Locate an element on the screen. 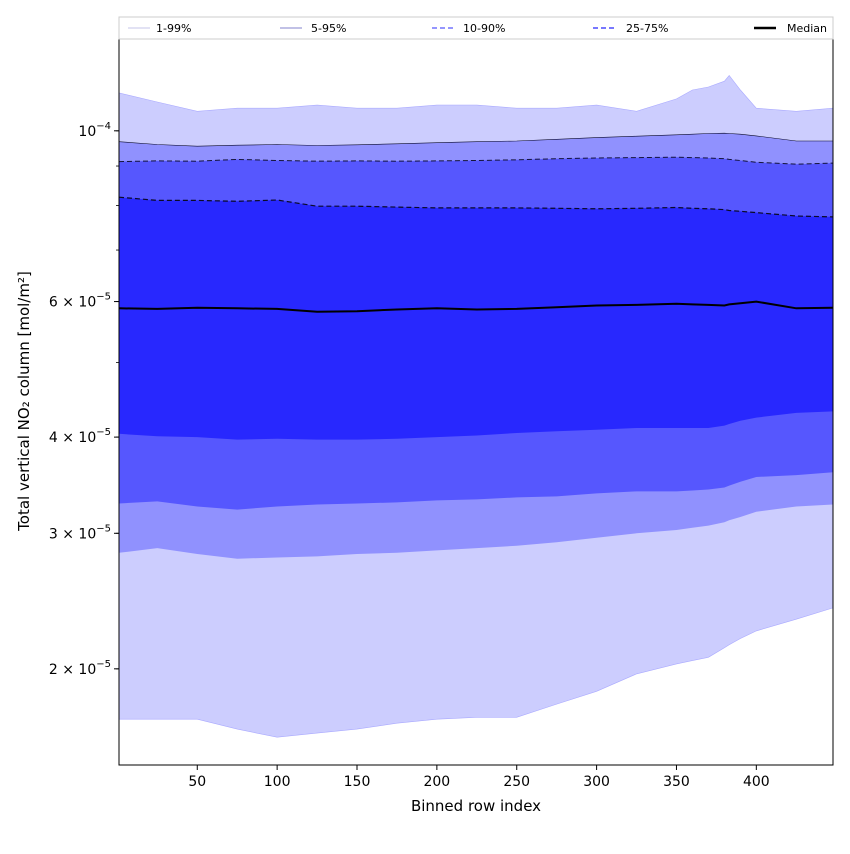 This screenshot has width=850, height=854. line-upper-10-90pct is located at coordinates (476, 160).